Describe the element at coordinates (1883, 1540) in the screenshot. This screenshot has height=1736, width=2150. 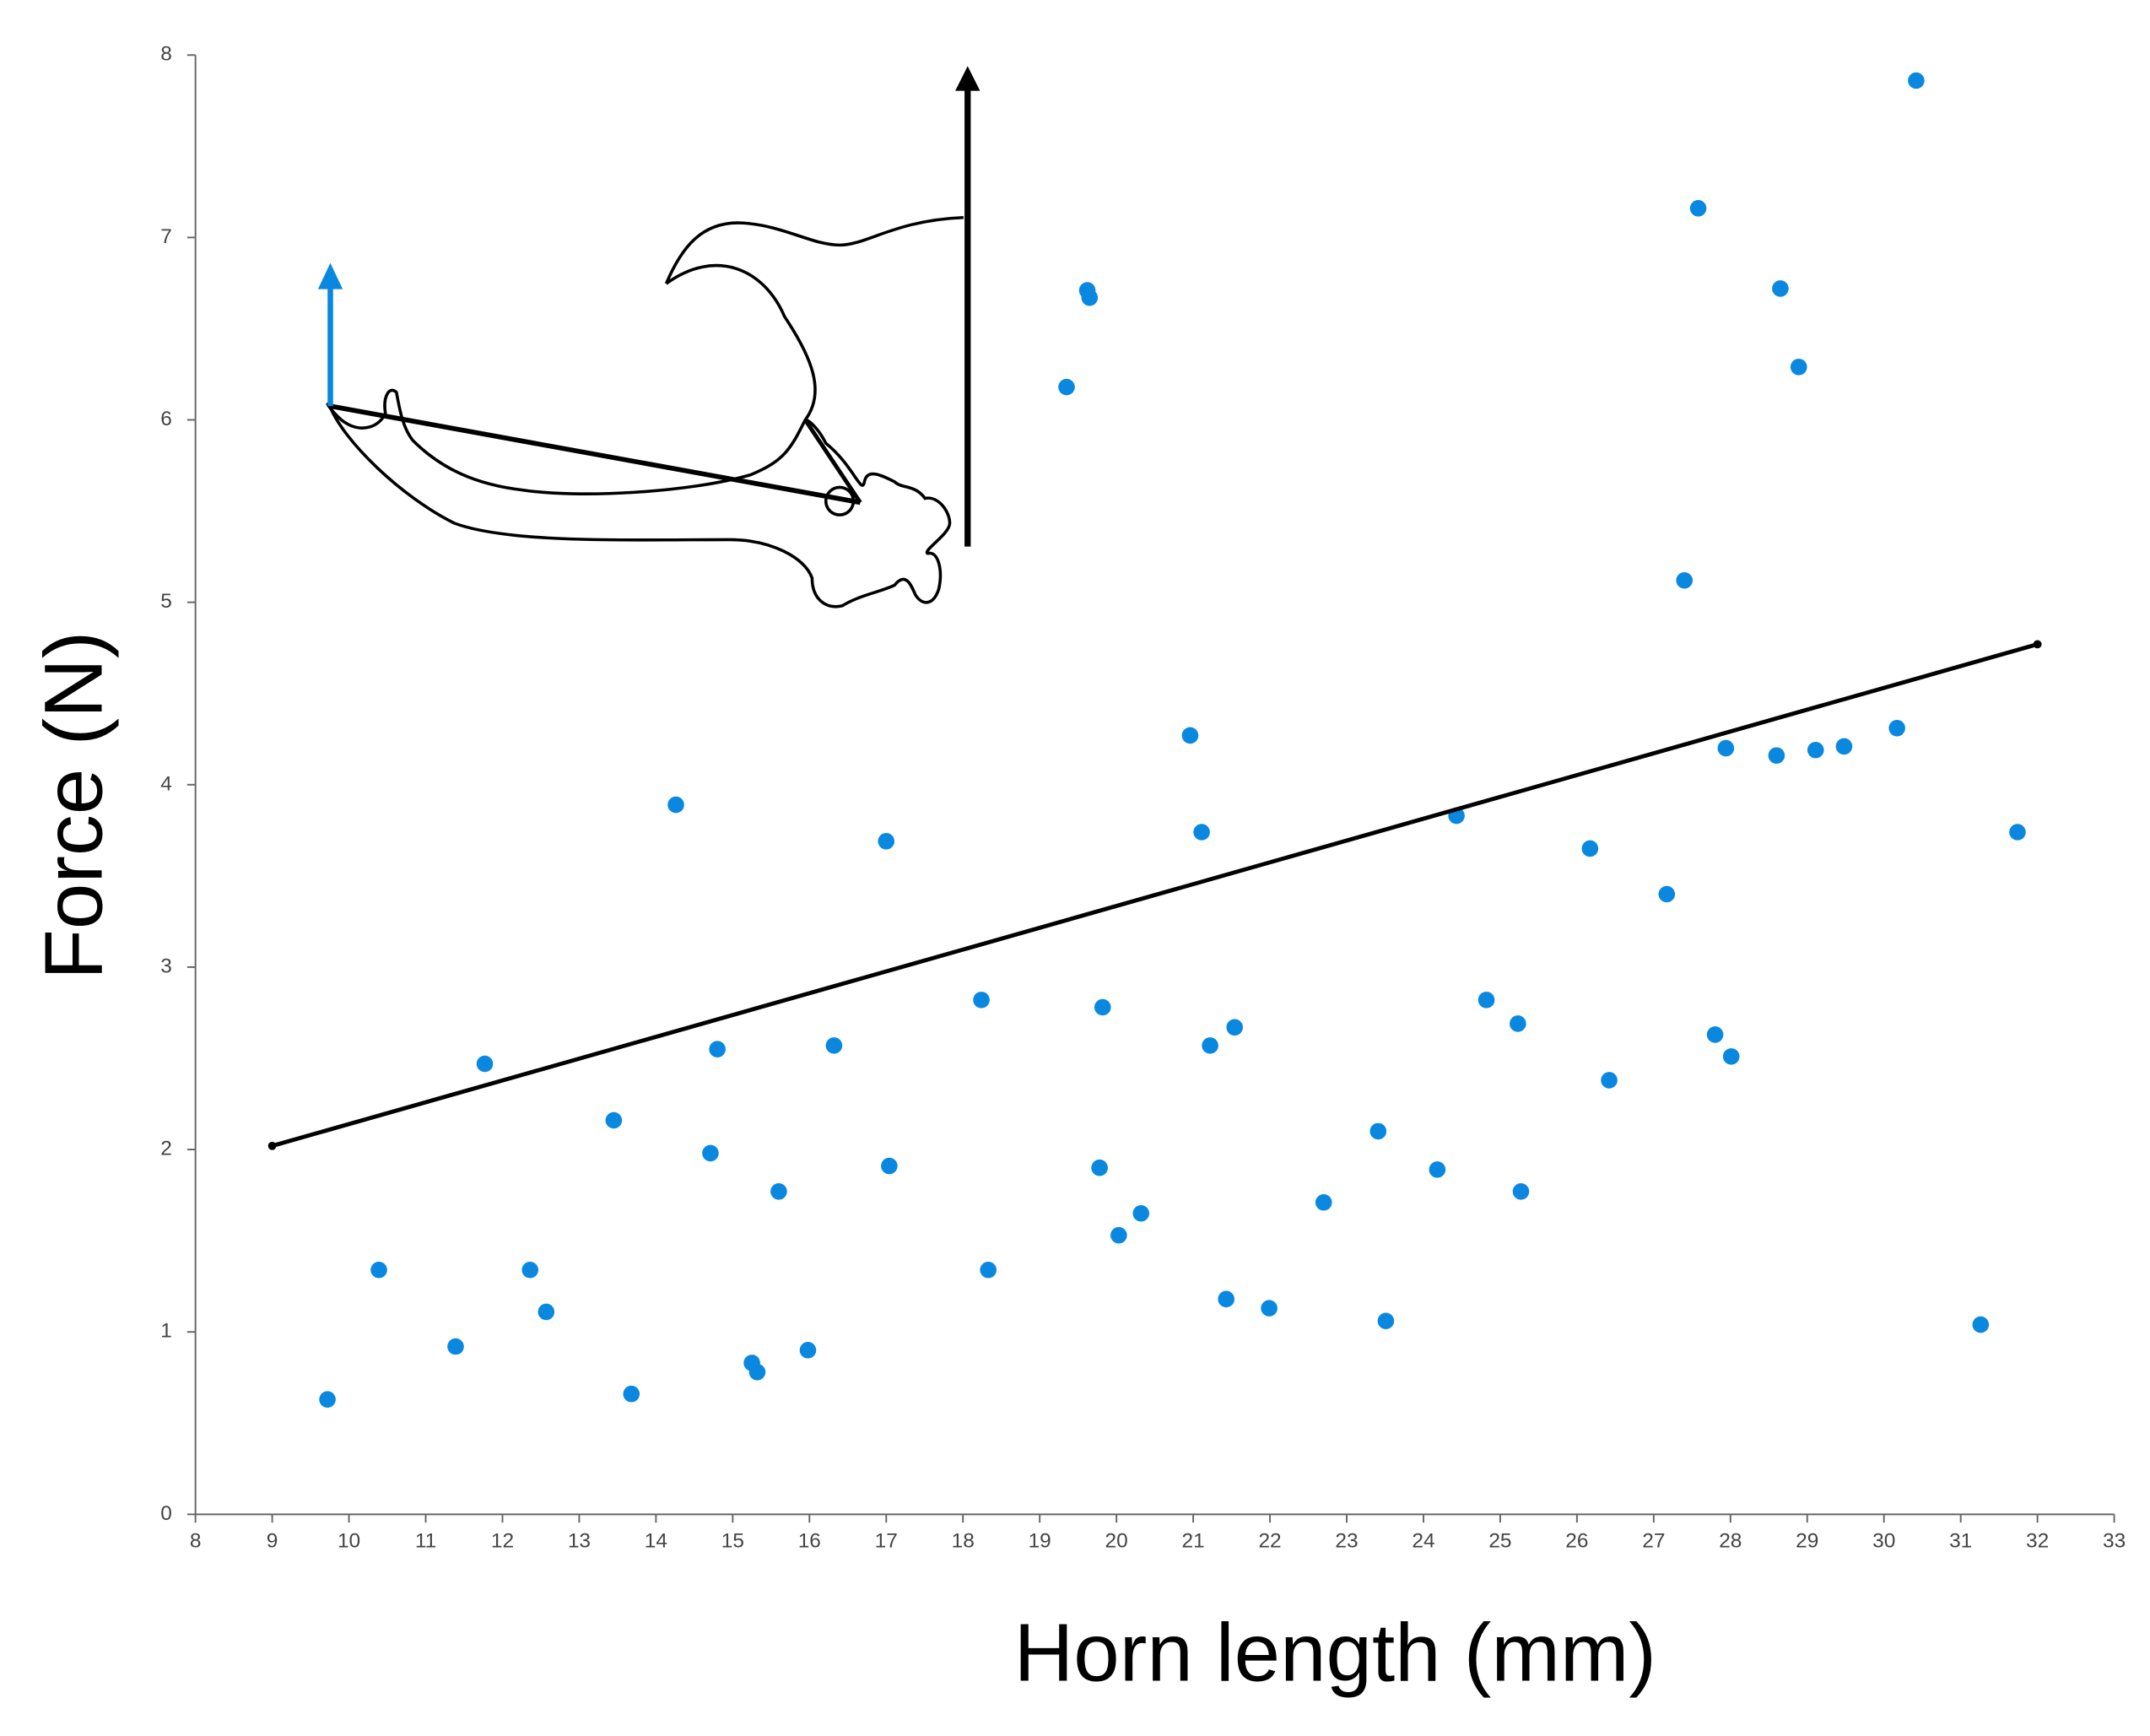
I see `x-tick-label: 30` at that location.